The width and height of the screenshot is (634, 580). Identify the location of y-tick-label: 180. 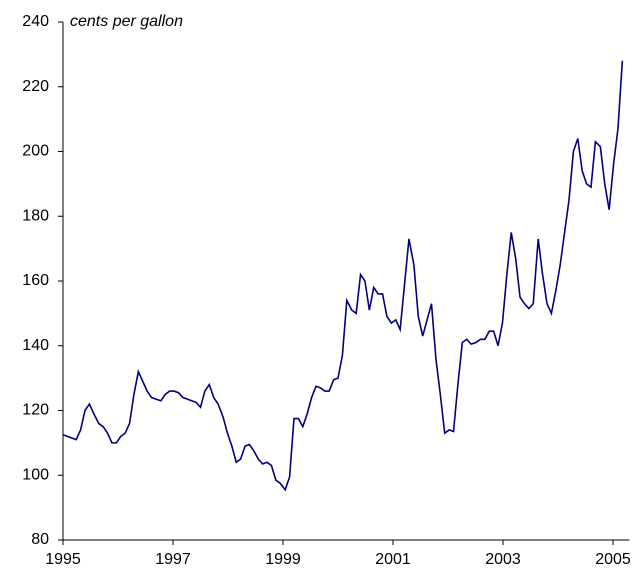
(35, 215).